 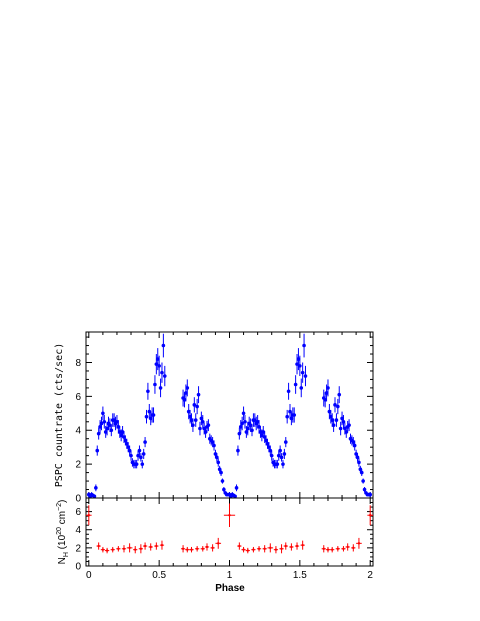 What do you see at coordinates (159, 575) in the screenshot?
I see `phase-x-tick-label: 0.5` at bounding box center [159, 575].